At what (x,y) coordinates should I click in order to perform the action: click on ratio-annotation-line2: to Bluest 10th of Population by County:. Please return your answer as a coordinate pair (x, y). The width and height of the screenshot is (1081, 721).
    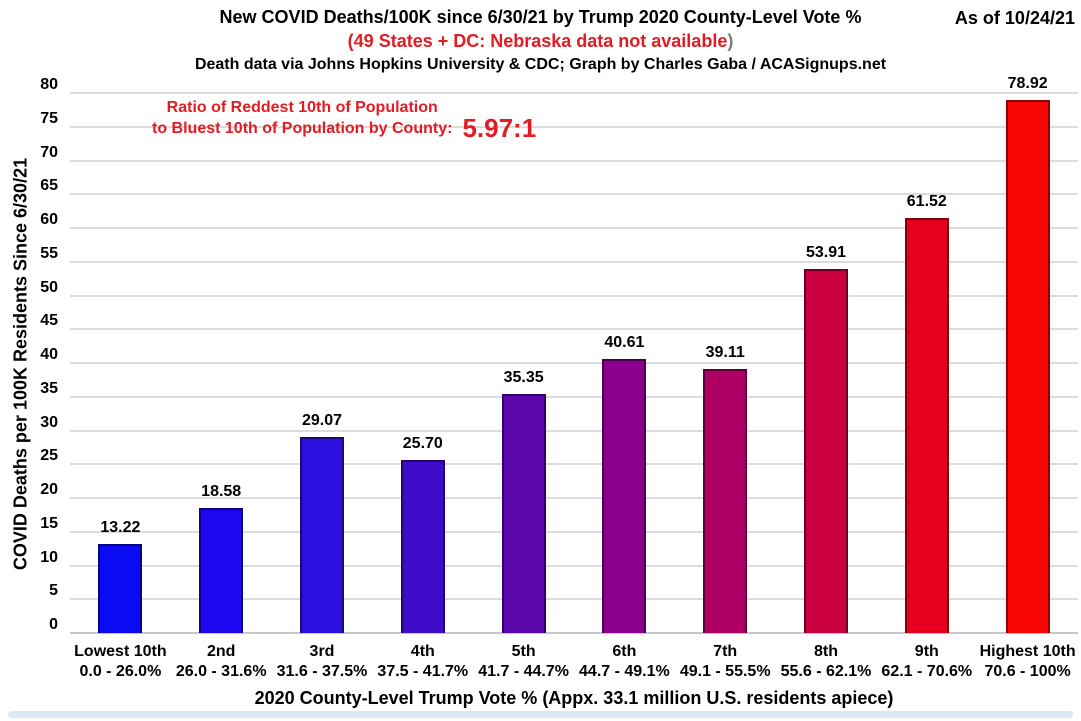
    Looking at the image, I should click on (302, 128).